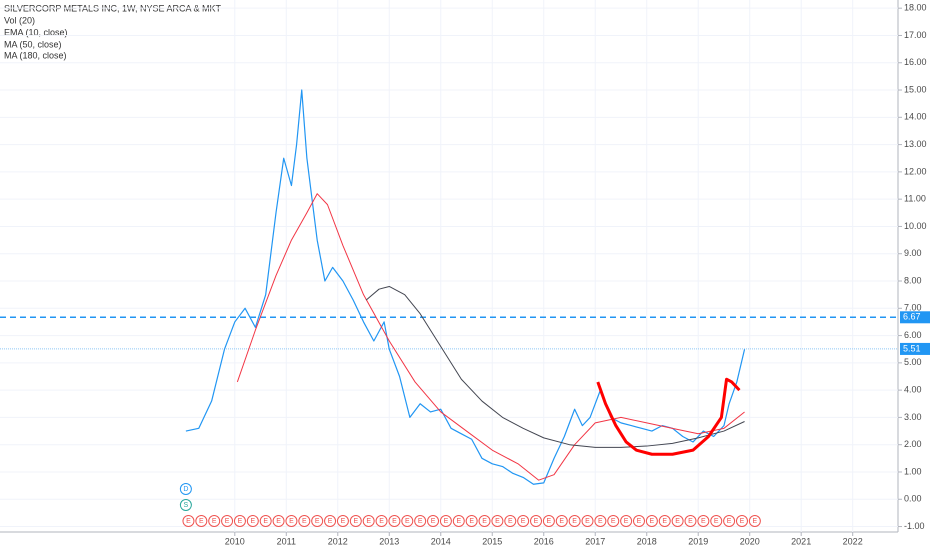 The image size is (932, 550). I want to click on y-tick-label: 1.00, so click(913, 471).